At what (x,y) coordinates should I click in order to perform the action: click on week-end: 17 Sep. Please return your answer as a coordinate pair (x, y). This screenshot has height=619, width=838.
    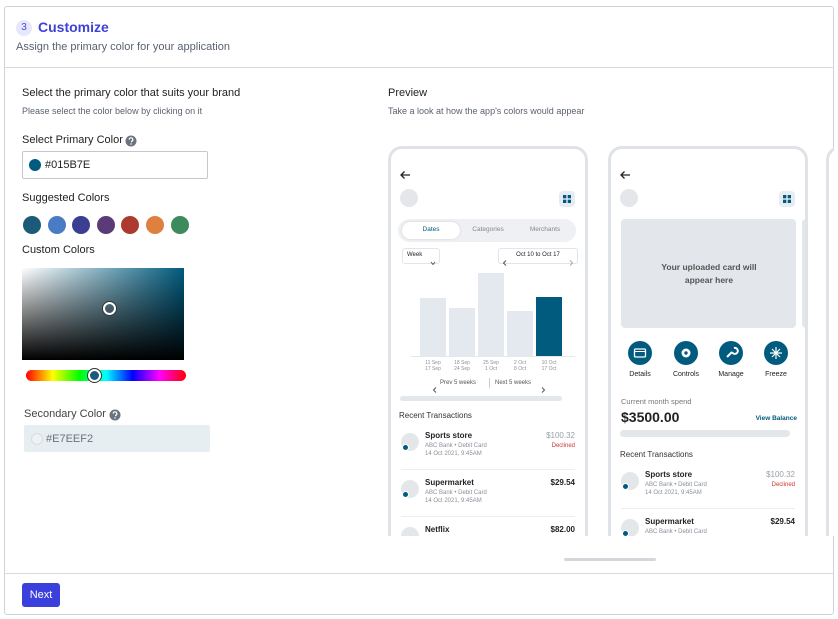
    Looking at the image, I should click on (433, 369).